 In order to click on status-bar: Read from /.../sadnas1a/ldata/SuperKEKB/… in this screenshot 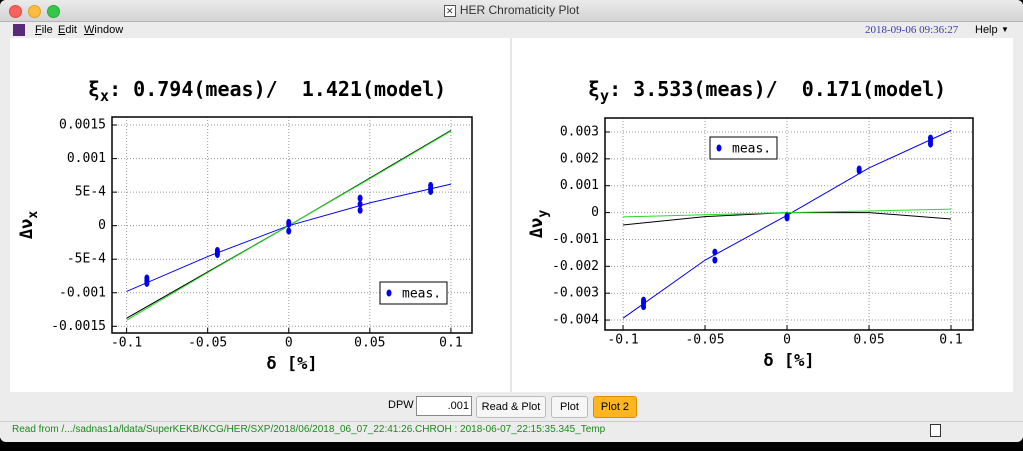, I will do `click(511, 429)`.